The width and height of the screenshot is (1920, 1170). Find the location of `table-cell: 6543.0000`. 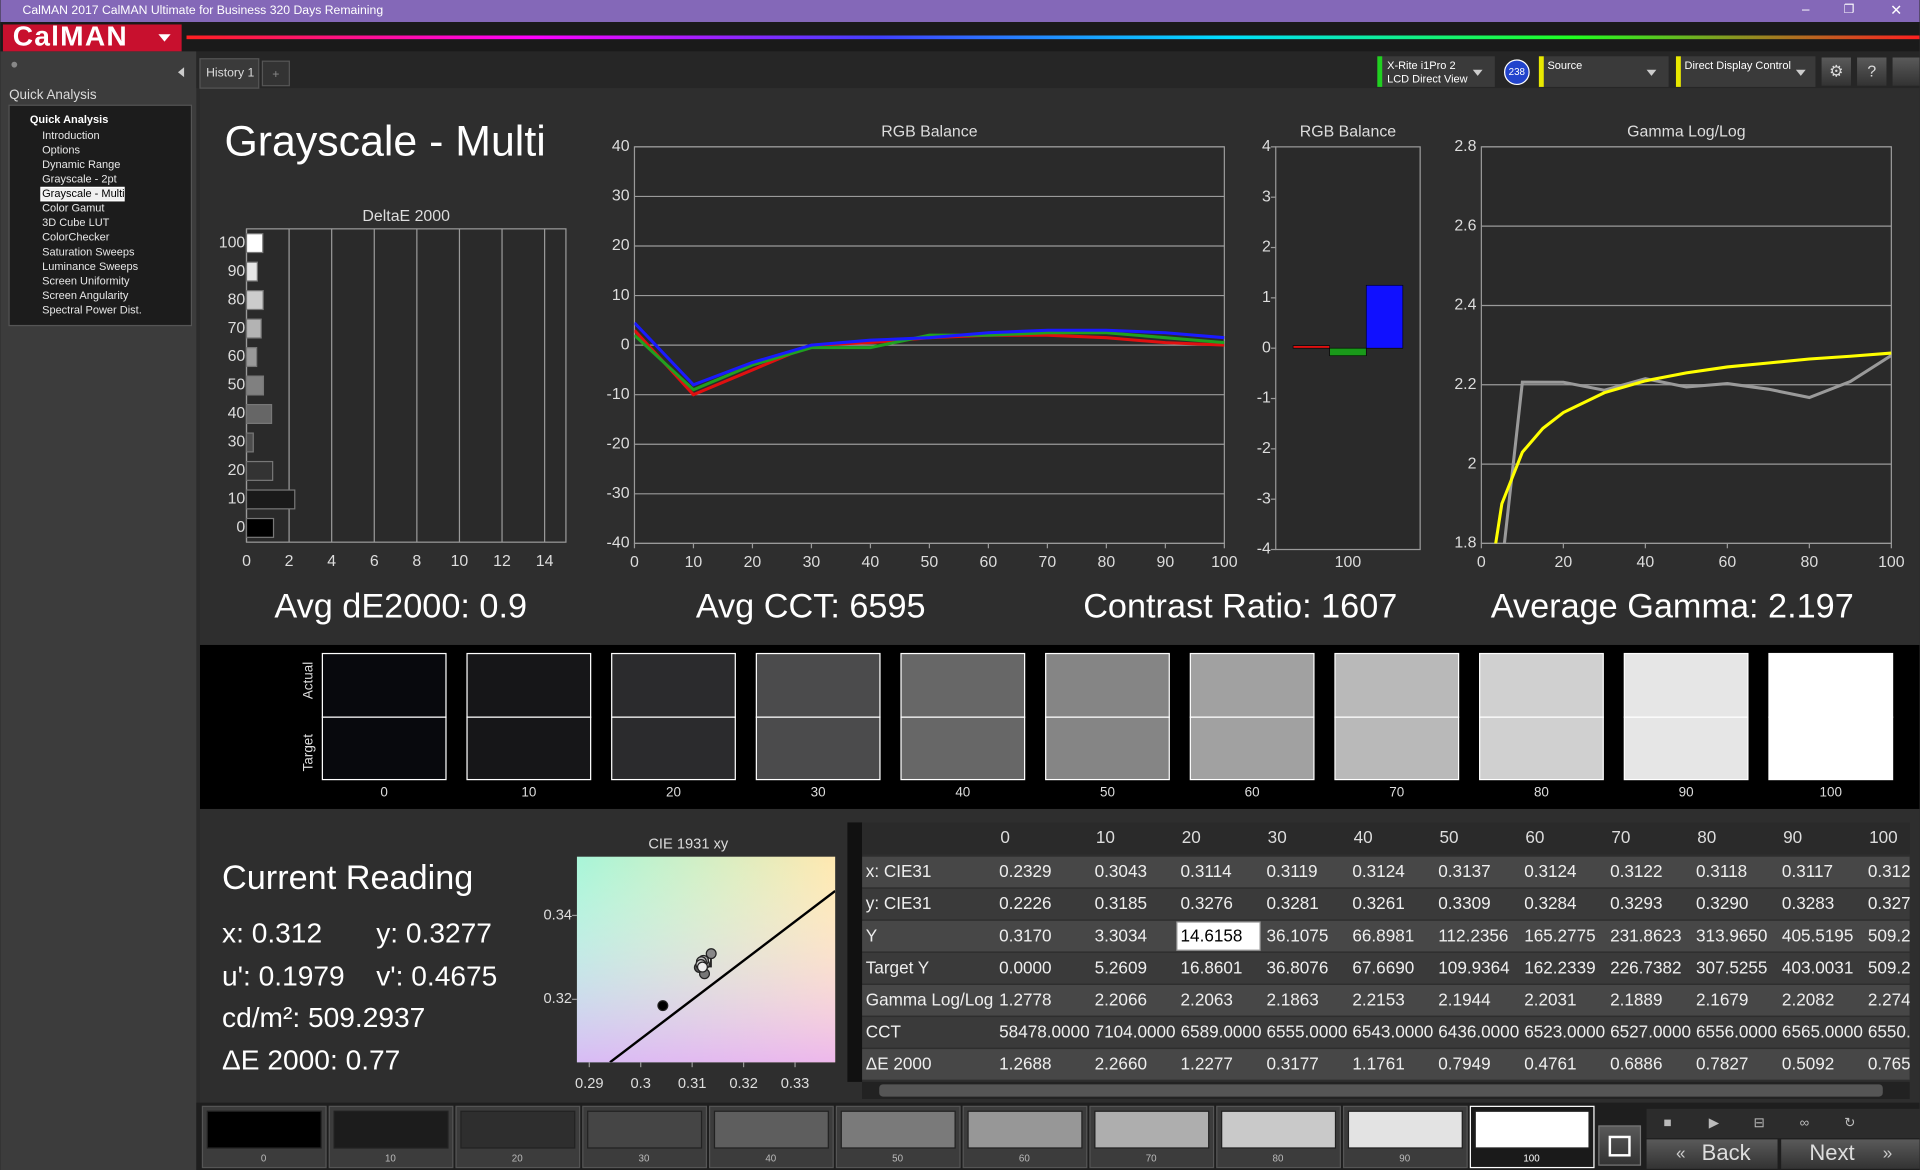

table-cell: 6543.0000 is located at coordinates (1392, 1031).